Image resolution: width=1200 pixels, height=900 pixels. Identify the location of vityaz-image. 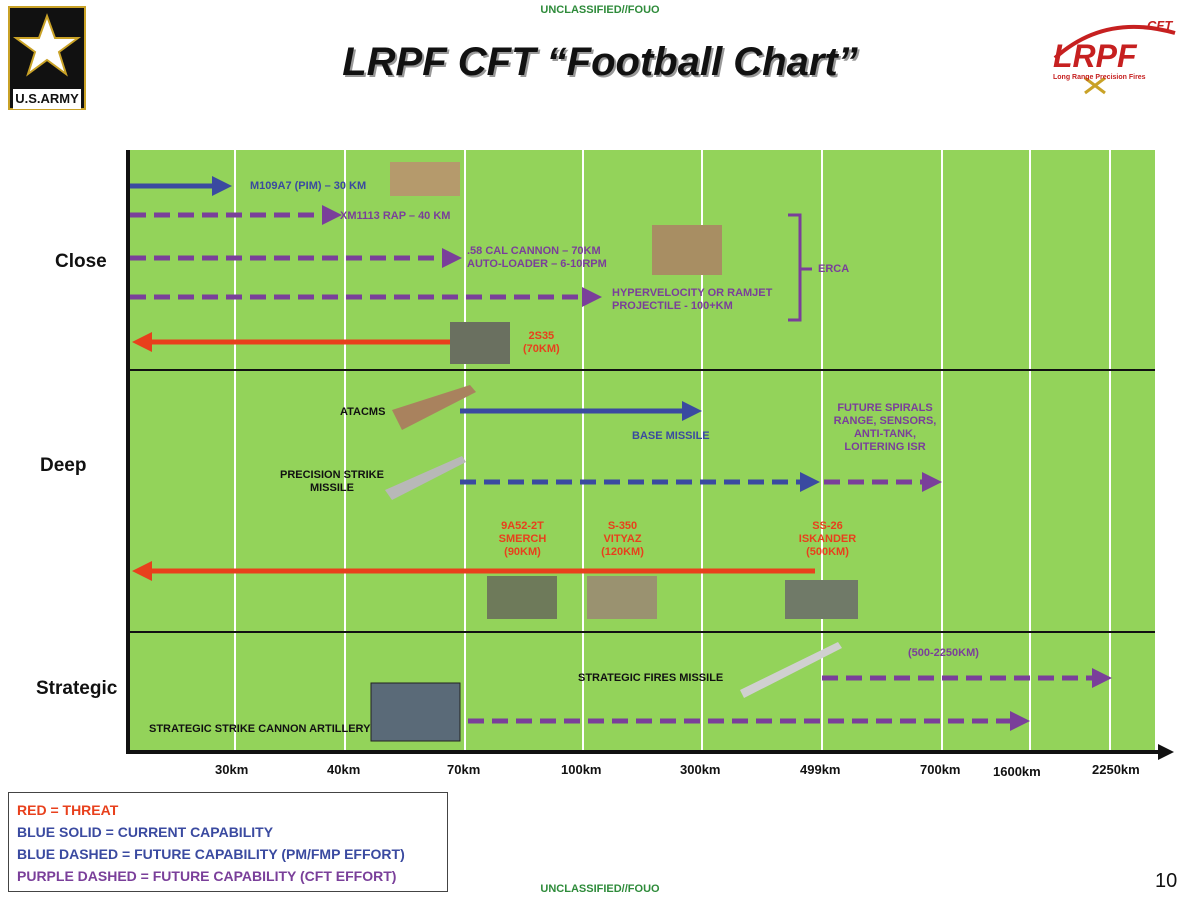
(622, 597).